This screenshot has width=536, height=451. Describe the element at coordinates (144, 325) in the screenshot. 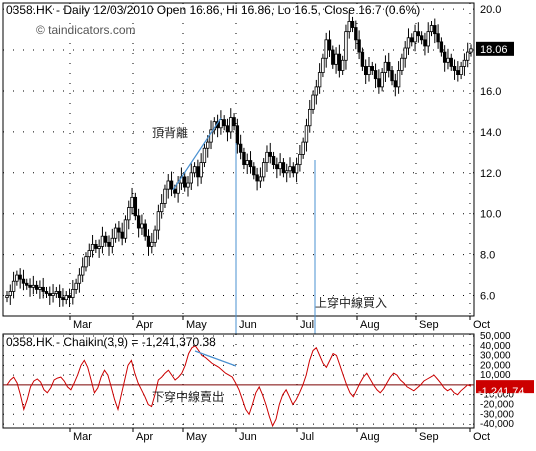

I see `price-x-tick-label: Apr` at that location.